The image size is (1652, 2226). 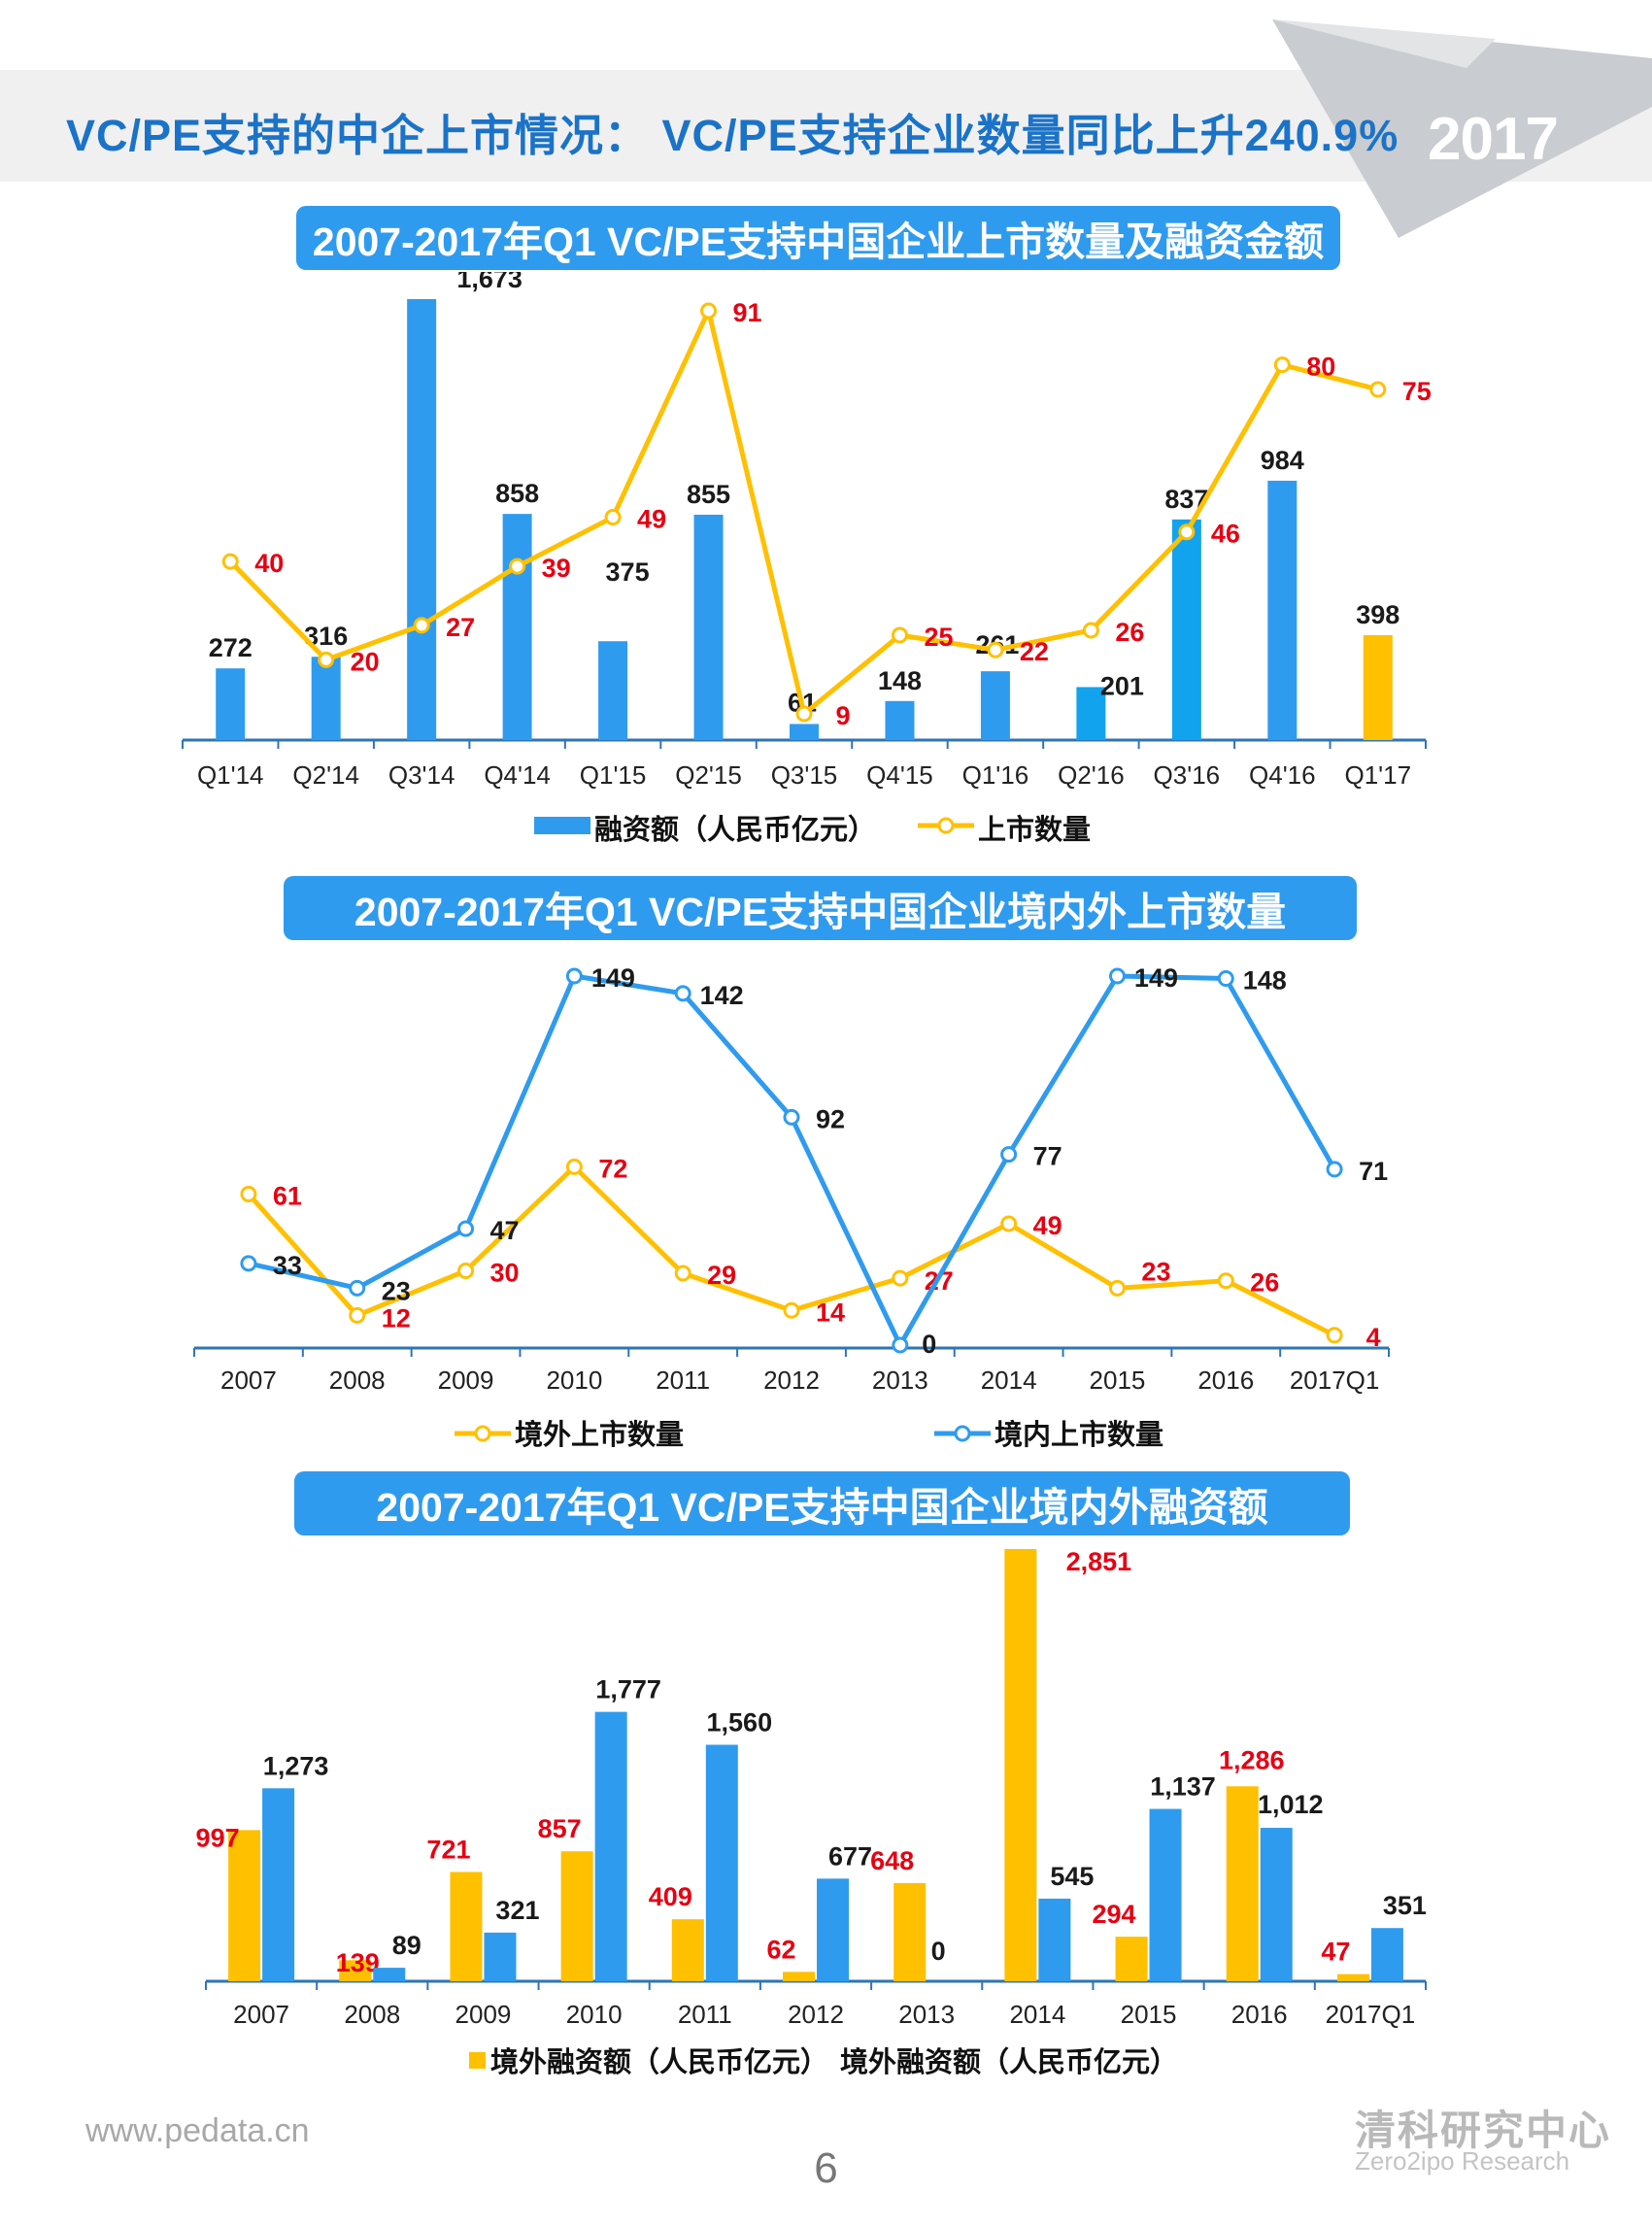 I want to click on label-overseas: 2,851, so click(x=1099, y=1561).